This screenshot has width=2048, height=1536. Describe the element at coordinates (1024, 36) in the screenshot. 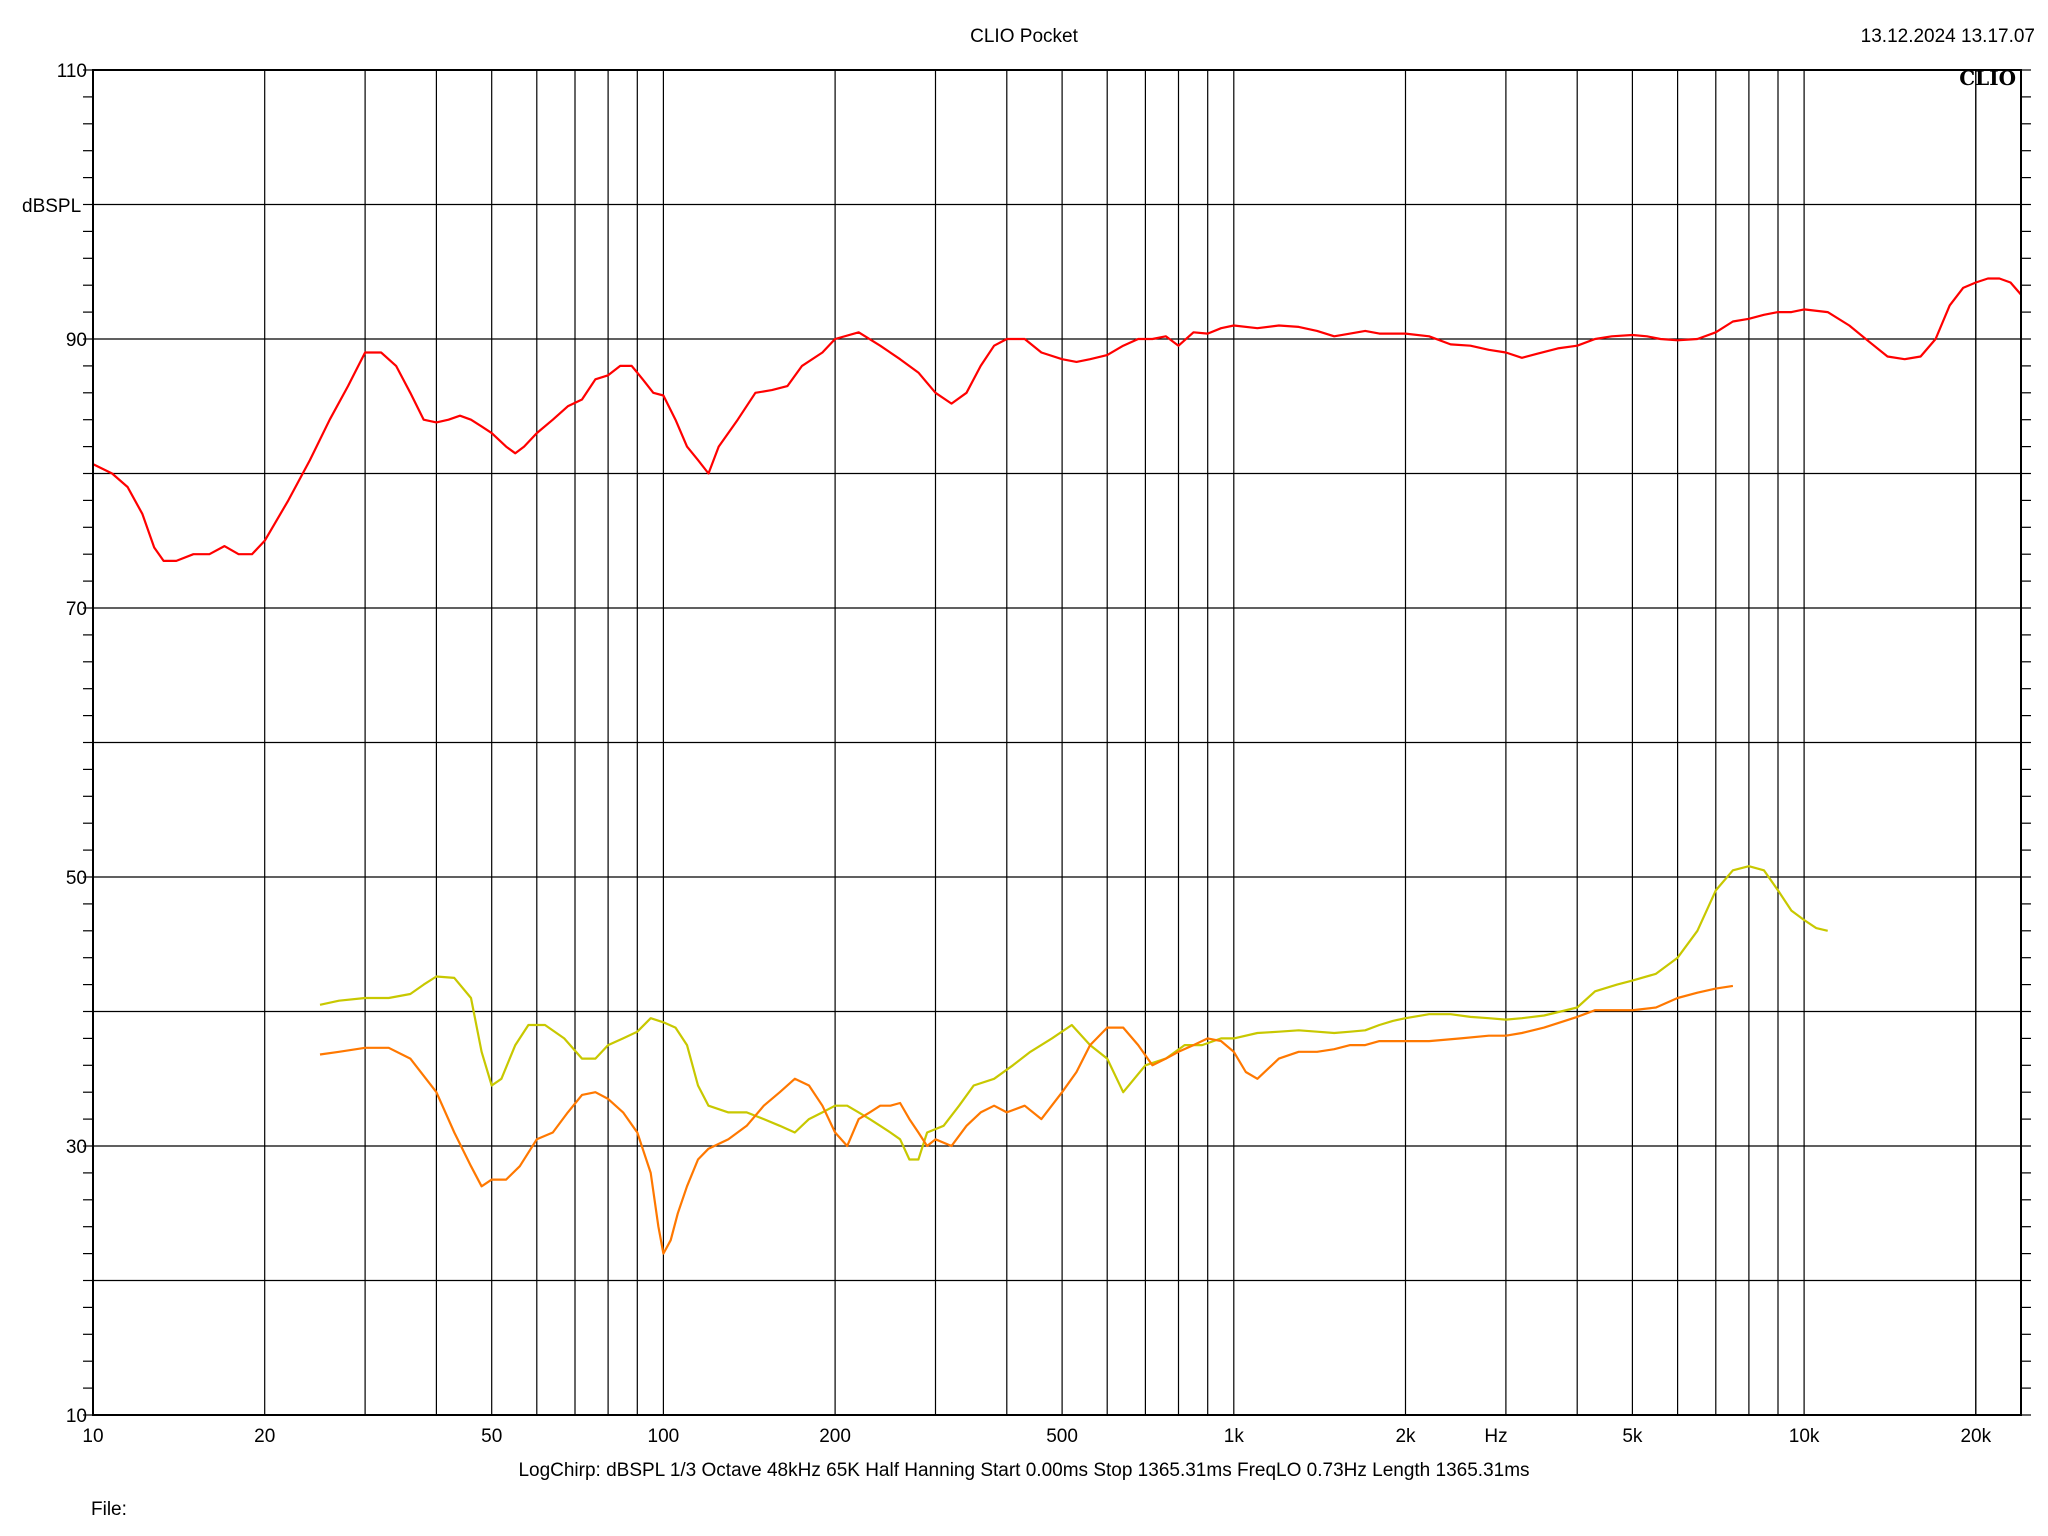

I see `chart-title: CLIO Pocket` at that location.